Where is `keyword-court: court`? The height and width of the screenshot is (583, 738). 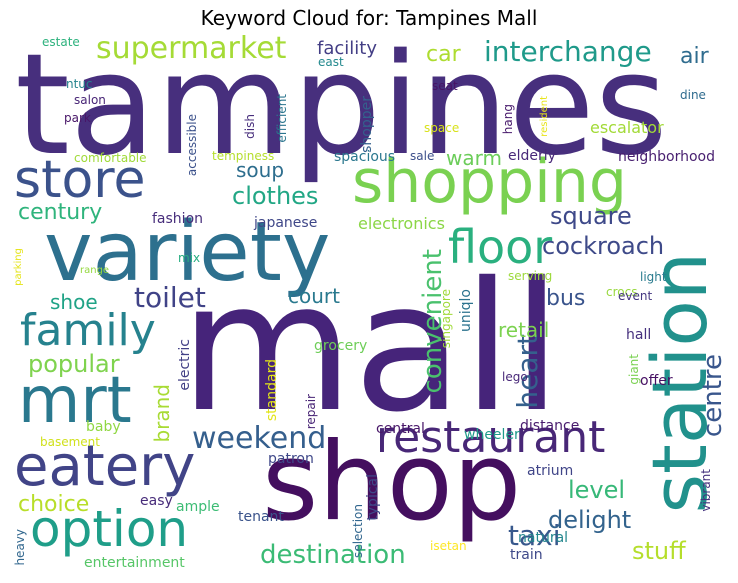
keyword-court: court is located at coordinates (314, 296).